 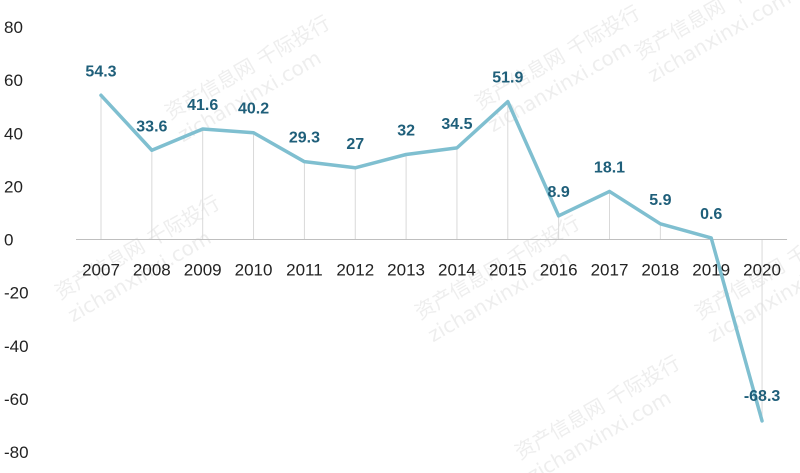 What do you see at coordinates (559, 270) in the screenshot?
I see `x-tick-label: 2016` at bounding box center [559, 270].